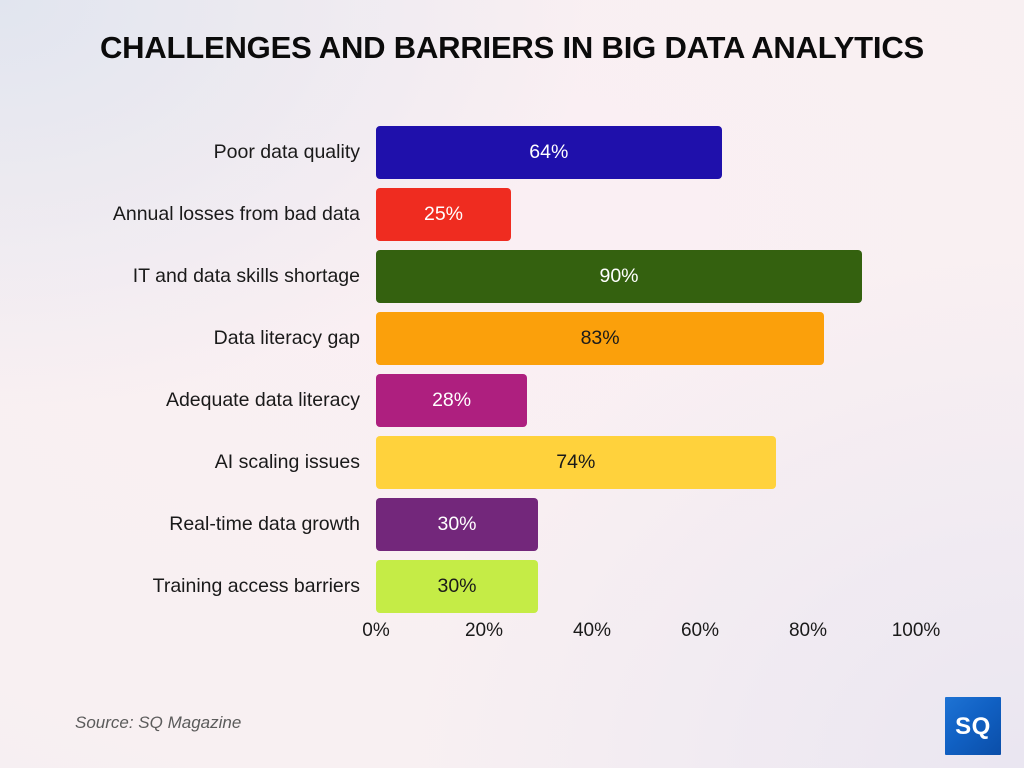  I want to click on x-tick-label: 100%, so click(916, 630).